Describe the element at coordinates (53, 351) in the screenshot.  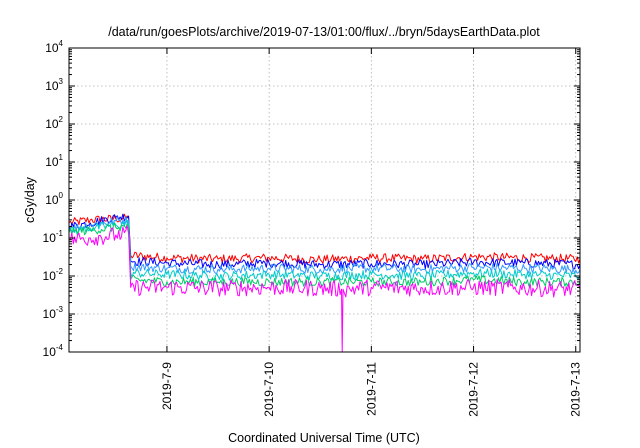
I see `y-tick-label: 10⁻⁴` at that location.